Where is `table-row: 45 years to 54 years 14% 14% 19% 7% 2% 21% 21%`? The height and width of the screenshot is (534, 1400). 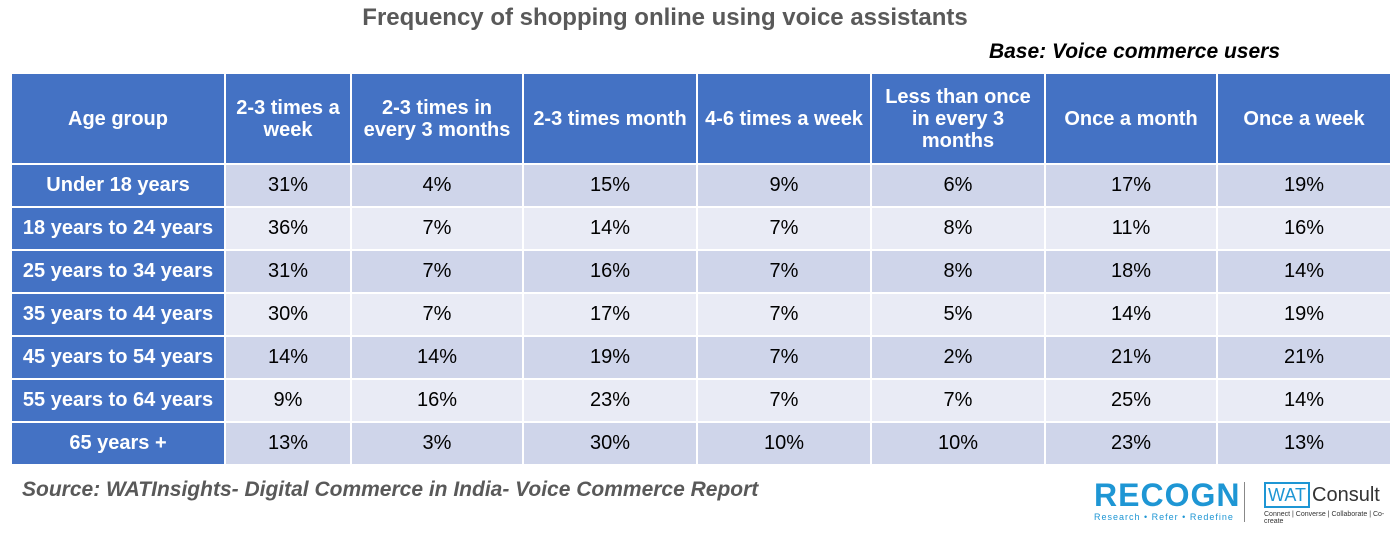
table-row: 45 years to 54 years 14% 14% 19% 7% 2% 21% 21% is located at coordinates (701, 357).